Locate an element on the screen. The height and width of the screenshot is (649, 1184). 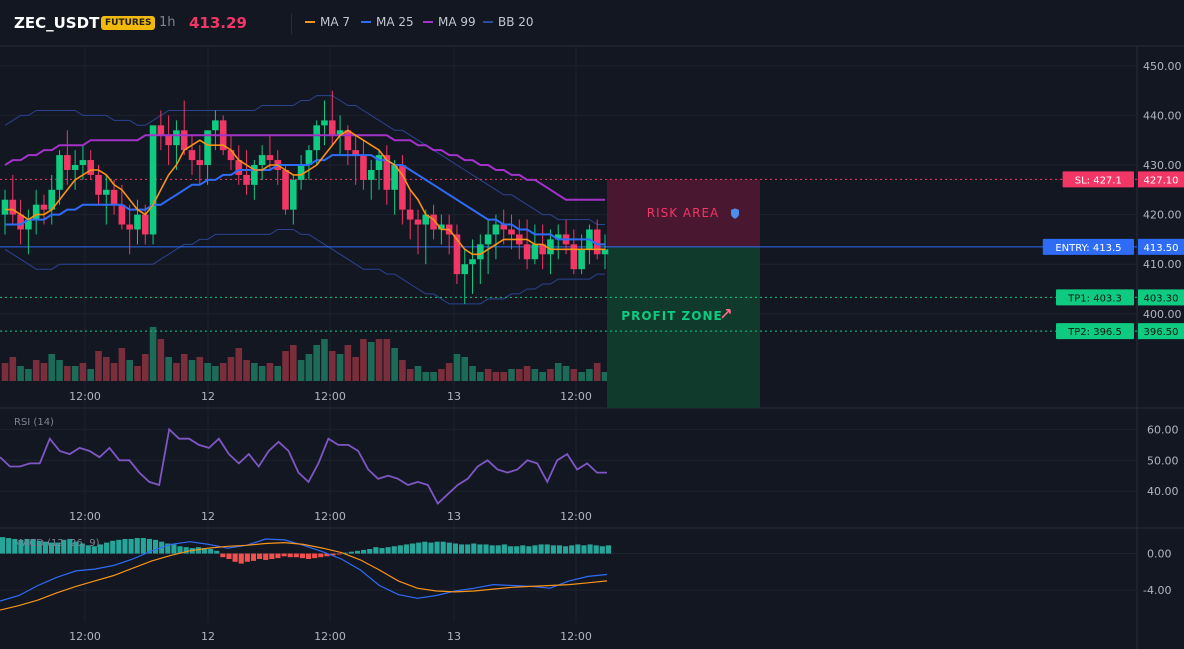
timeframe-label: 1h is located at coordinates (167, 22).